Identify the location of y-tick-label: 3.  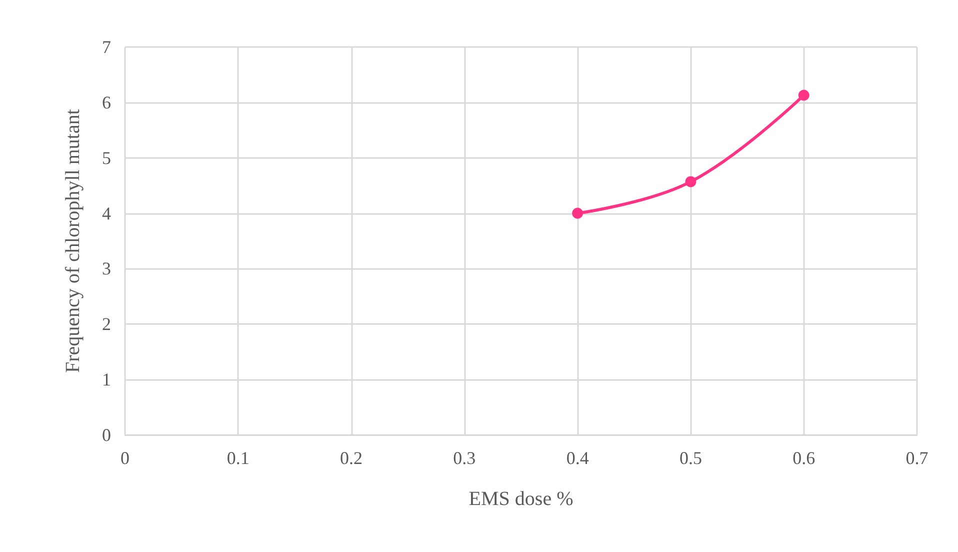
(106, 268).